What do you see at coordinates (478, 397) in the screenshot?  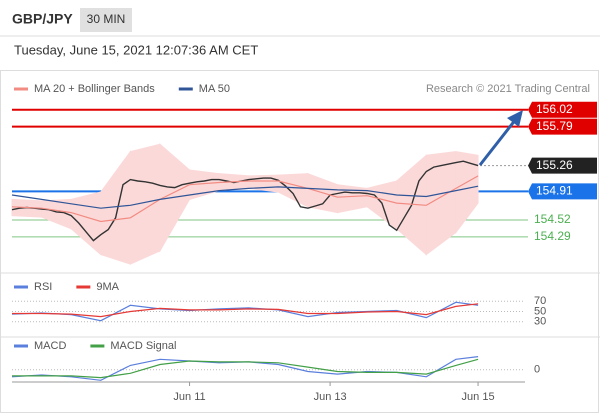 I see `x-tick-label: Jun 15` at bounding box center [478, 397].